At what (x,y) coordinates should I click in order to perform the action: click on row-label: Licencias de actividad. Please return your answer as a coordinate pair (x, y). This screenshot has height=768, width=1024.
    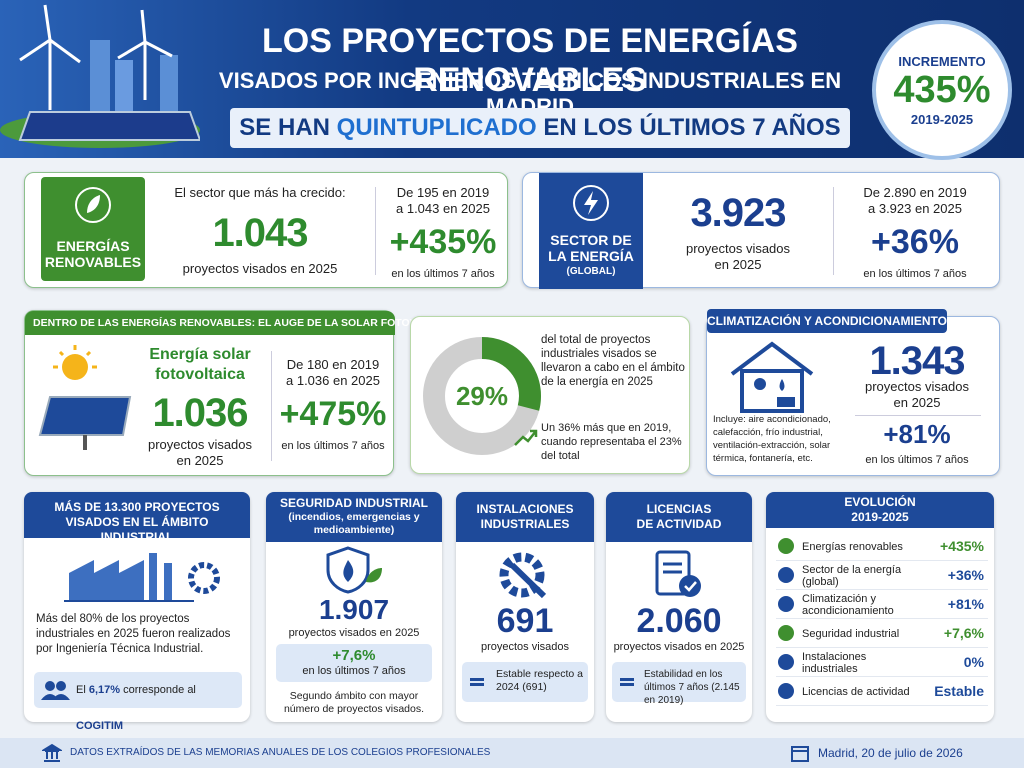
    Looking at the image, I should click on (856, 691).